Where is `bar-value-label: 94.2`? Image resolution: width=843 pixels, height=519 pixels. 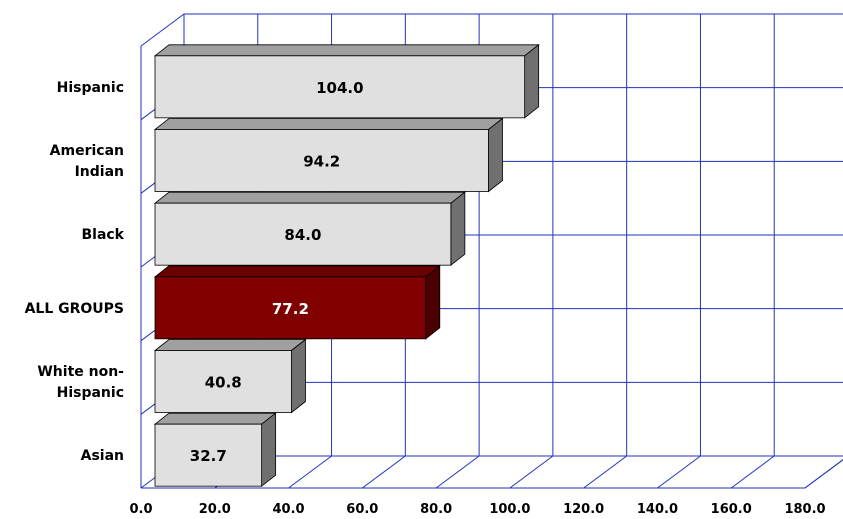
bar-value-label: 94.2 is located at coordinates (321, 162).